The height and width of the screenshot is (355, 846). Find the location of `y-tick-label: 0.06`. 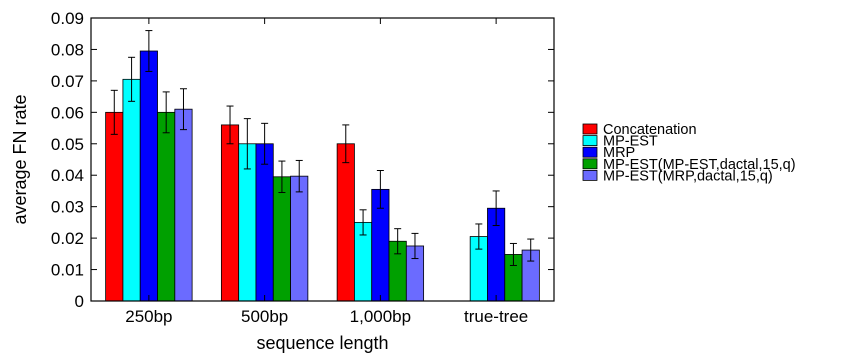

y-tick-label: 0.06 is located at coordinates (67, 112).